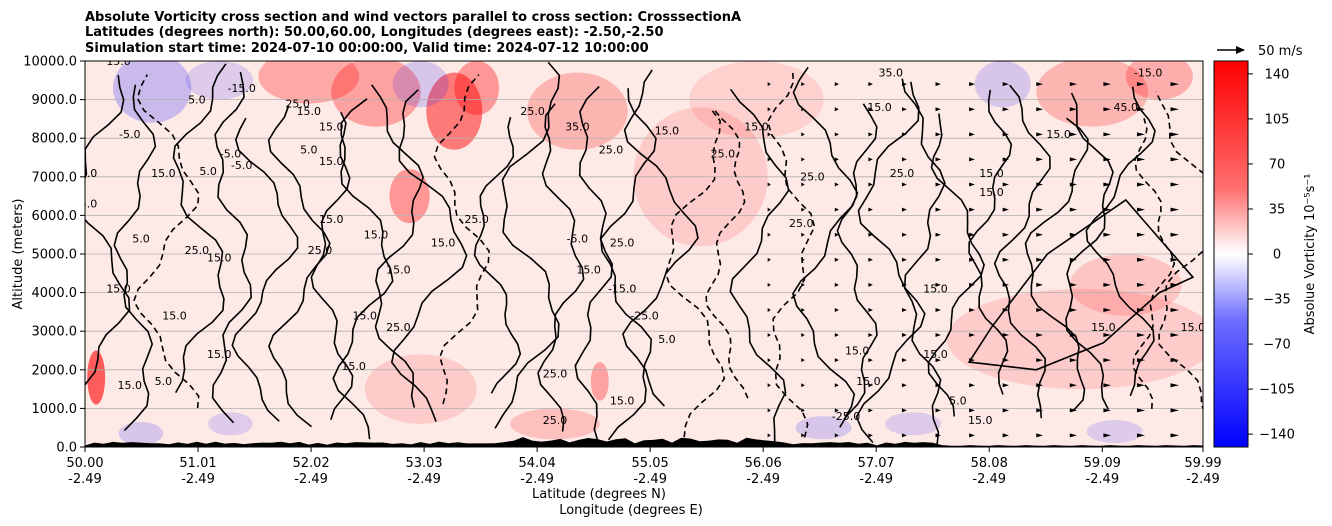 This screenshot has width=1332, height=526. What do you see at coordinates (50, 62) in the screenshot?
I see `y-tick-label: 10000.0` at bounding box center [50, 62].